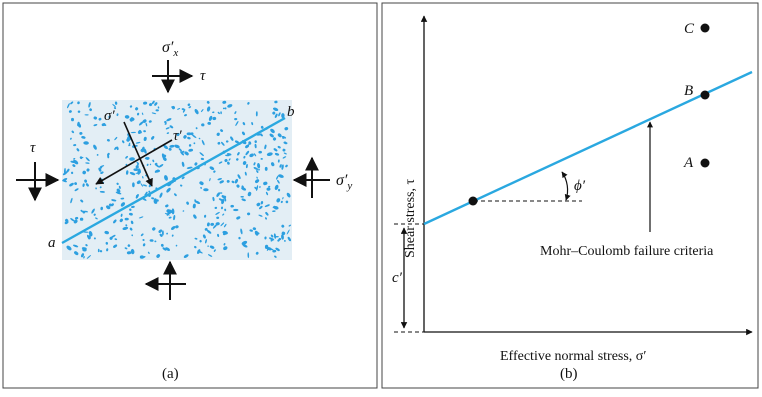 Image resolution: width=762 pixels, height=397 pixels. I want to click on tau-left-label: τ, so click(33, 148).